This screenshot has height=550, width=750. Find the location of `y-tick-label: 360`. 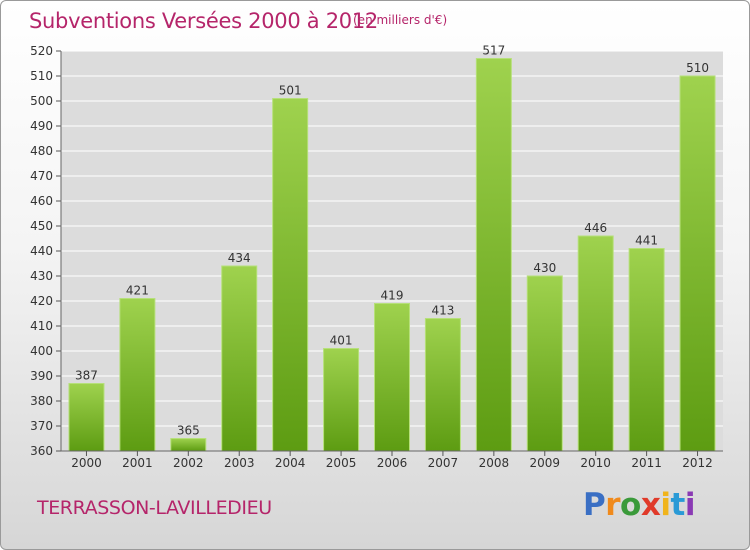

y-tick-label: 360 is located at coordinates (41, 451).